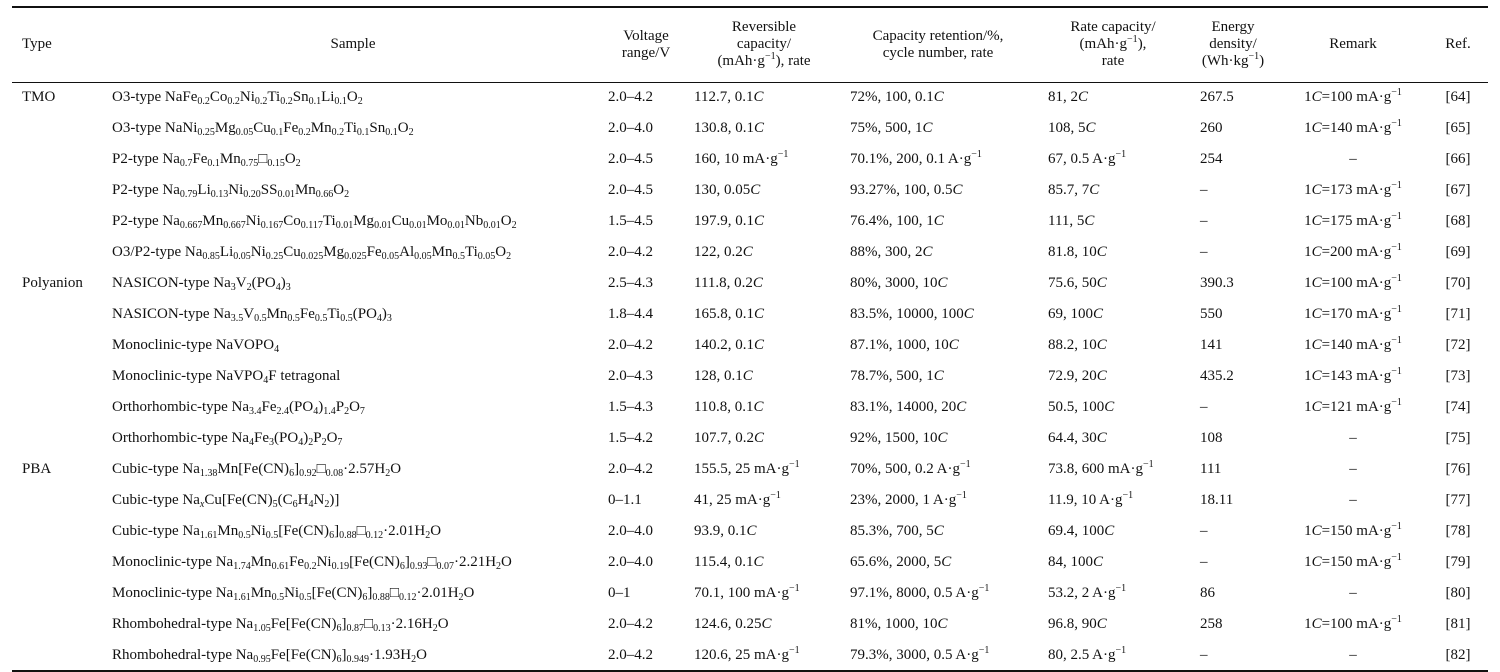 The height and width of the screenshot is (672, 1500). I want to click on cell-remark: –, so click(1353, 654).